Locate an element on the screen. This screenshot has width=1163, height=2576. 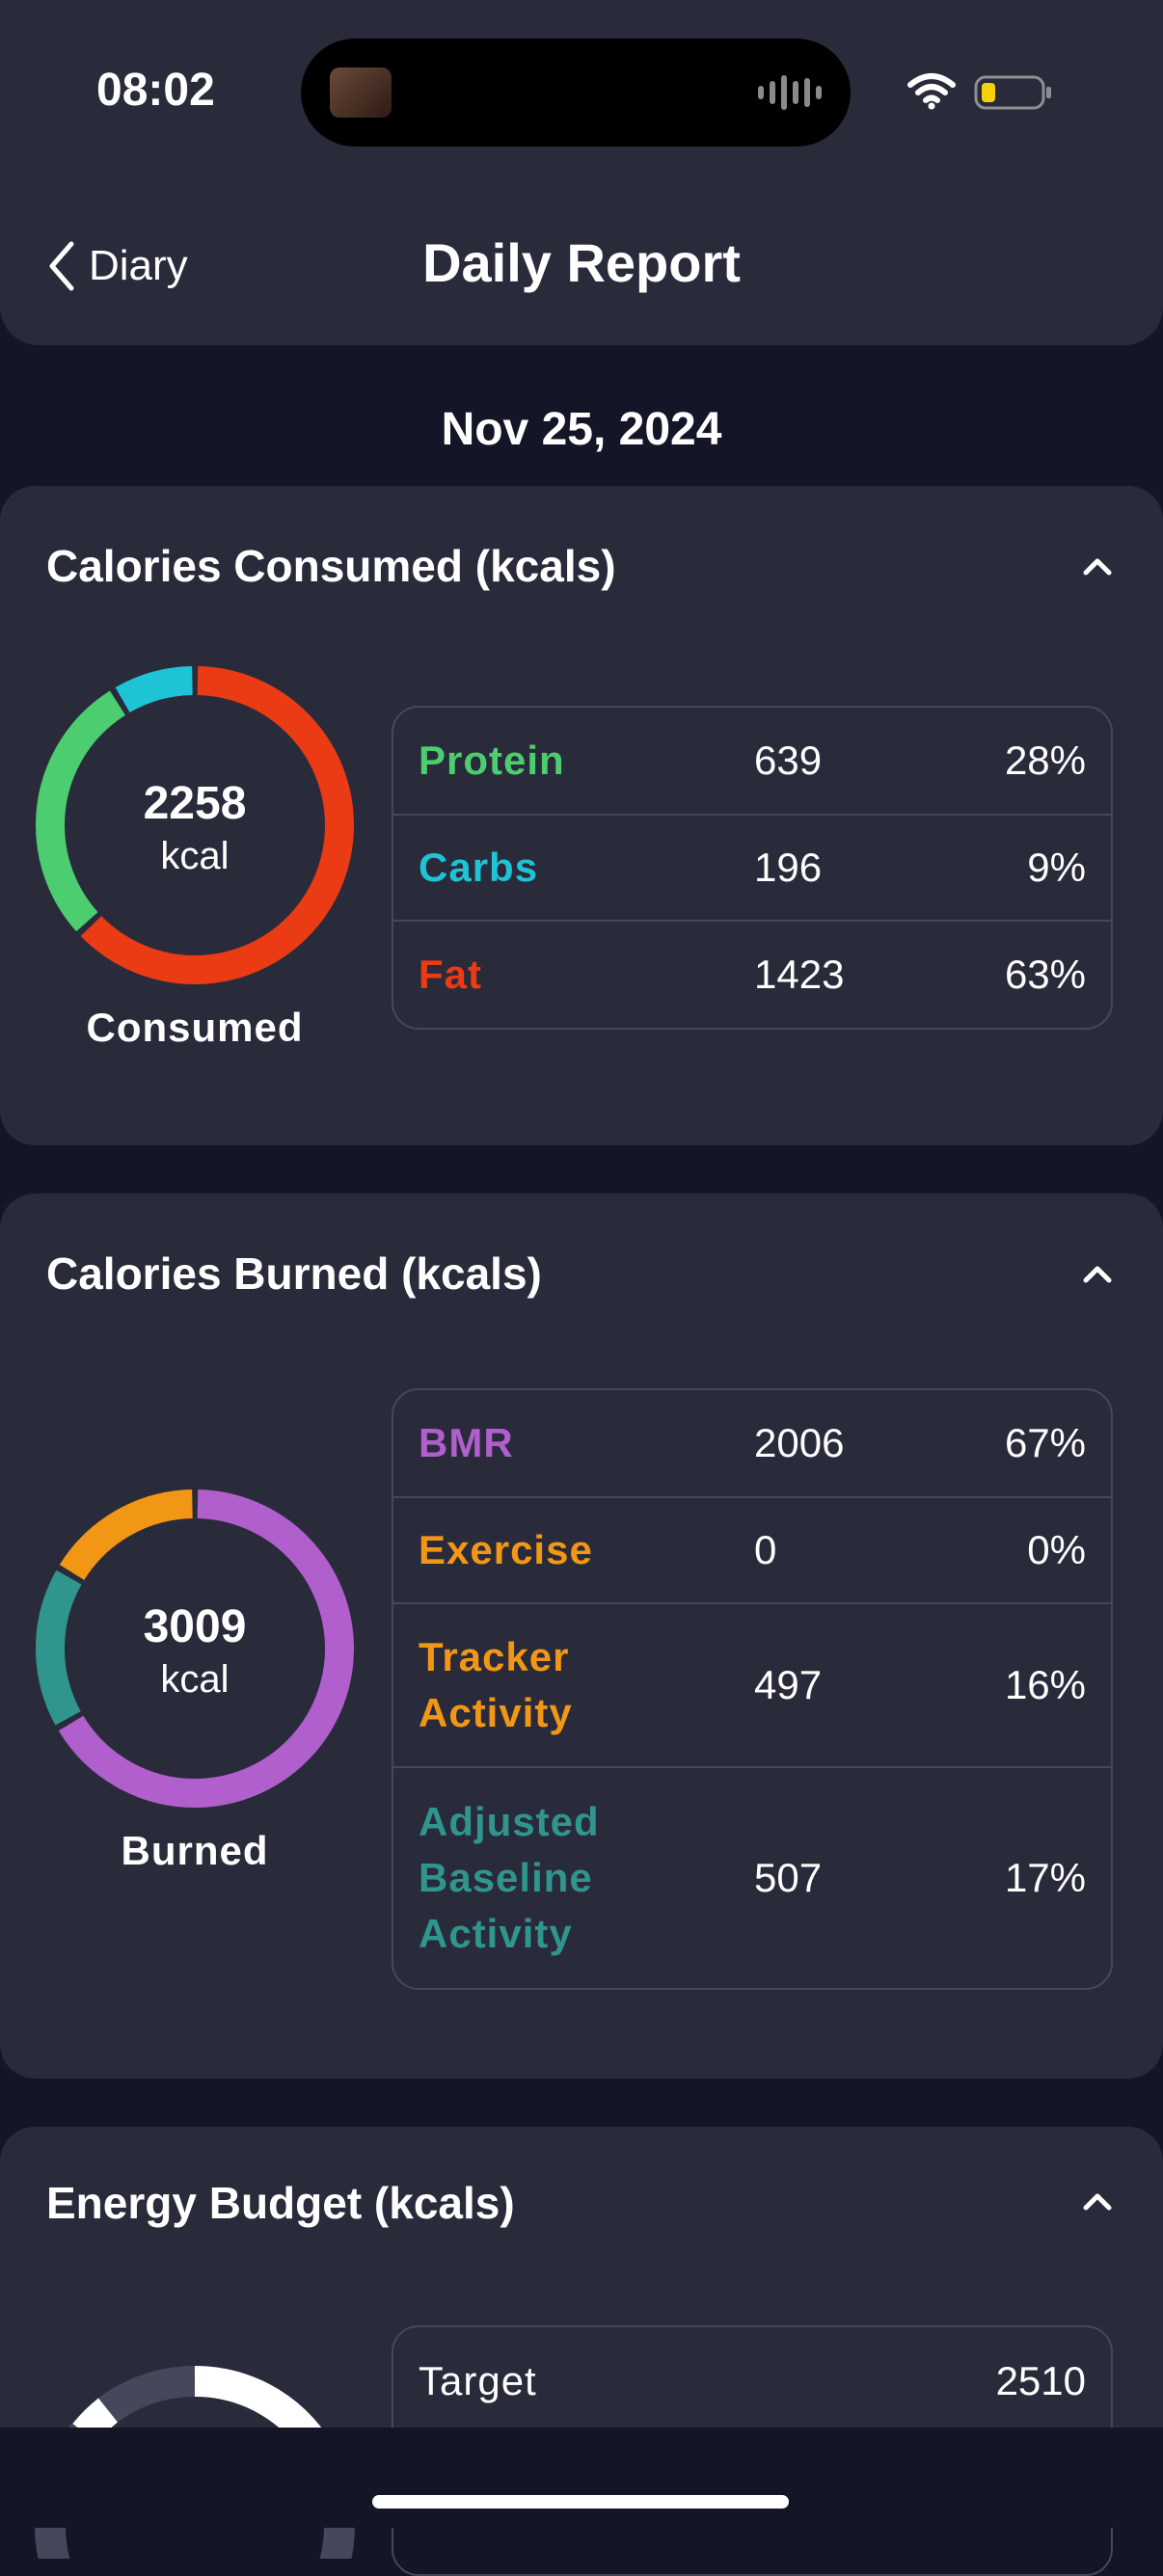
adjusted-baseline-label-line: Adjusted is located at coordinates (509, 1822).